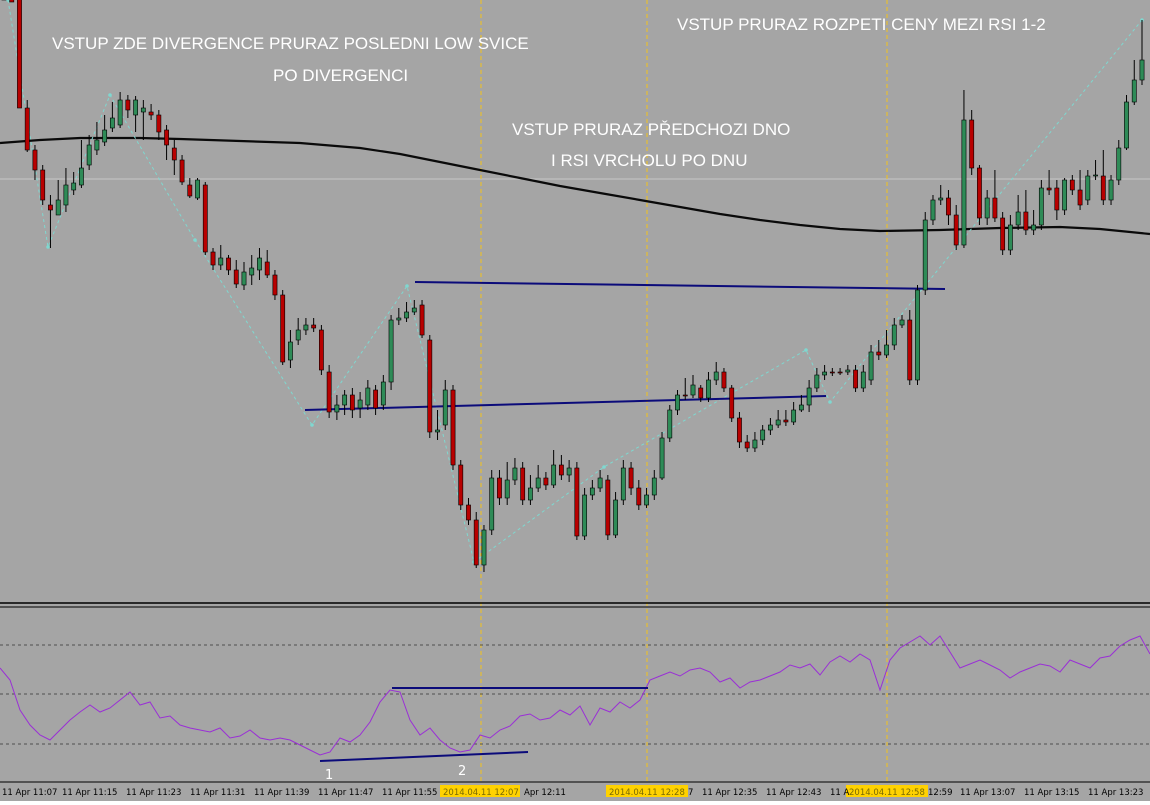  I want to click on annotation-divergence-cont: PO DIVERGENCI, so click(340, 75).